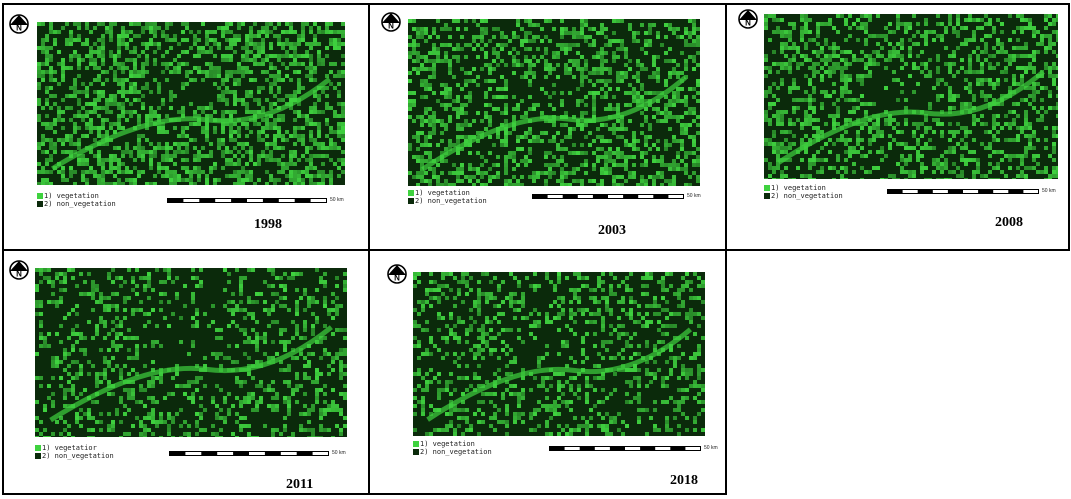  What do you see at coordinates (684, 480) in the screenshot?
I see `year-label: 2018` at bounding box center [684, 480].